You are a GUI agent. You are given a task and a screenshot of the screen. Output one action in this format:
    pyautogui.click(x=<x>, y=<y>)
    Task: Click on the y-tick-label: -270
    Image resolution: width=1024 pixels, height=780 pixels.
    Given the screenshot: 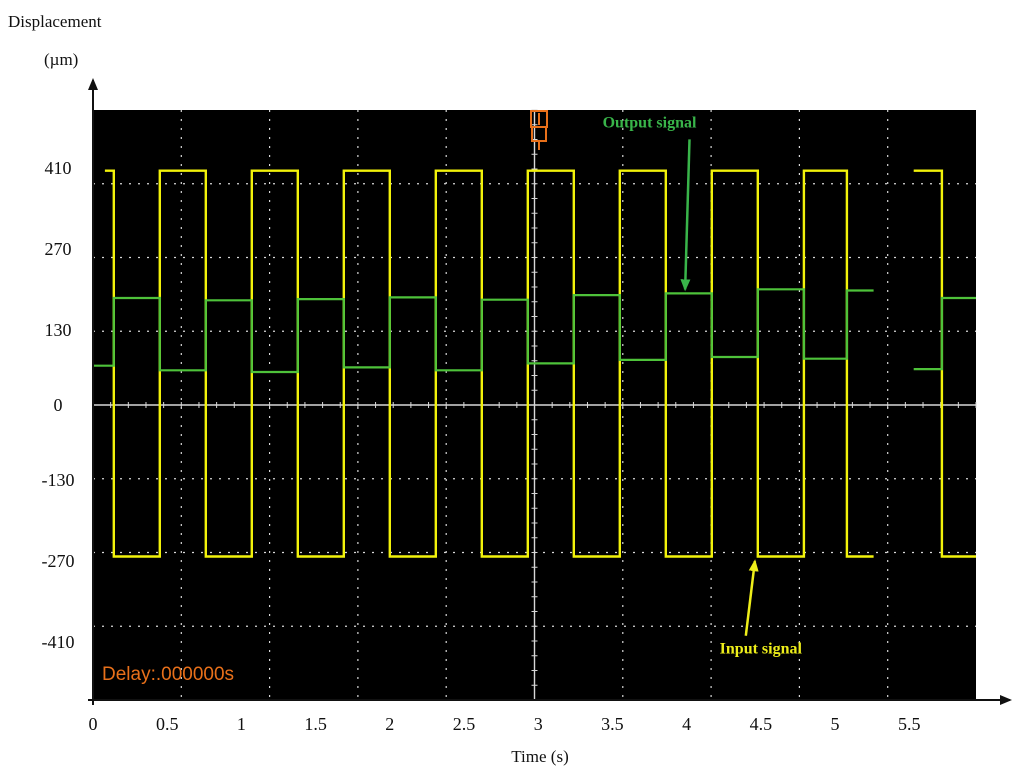 What is the action you would take?
    pyautogui.click(x=58, y=561)
    